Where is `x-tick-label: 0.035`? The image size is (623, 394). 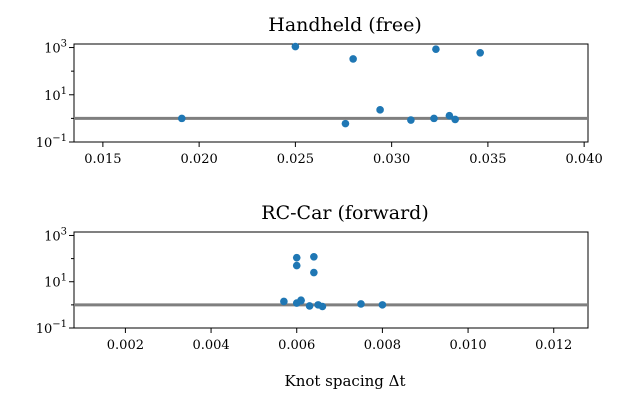 x-tick-label: 0.035 is located at coordinates (487, 159).